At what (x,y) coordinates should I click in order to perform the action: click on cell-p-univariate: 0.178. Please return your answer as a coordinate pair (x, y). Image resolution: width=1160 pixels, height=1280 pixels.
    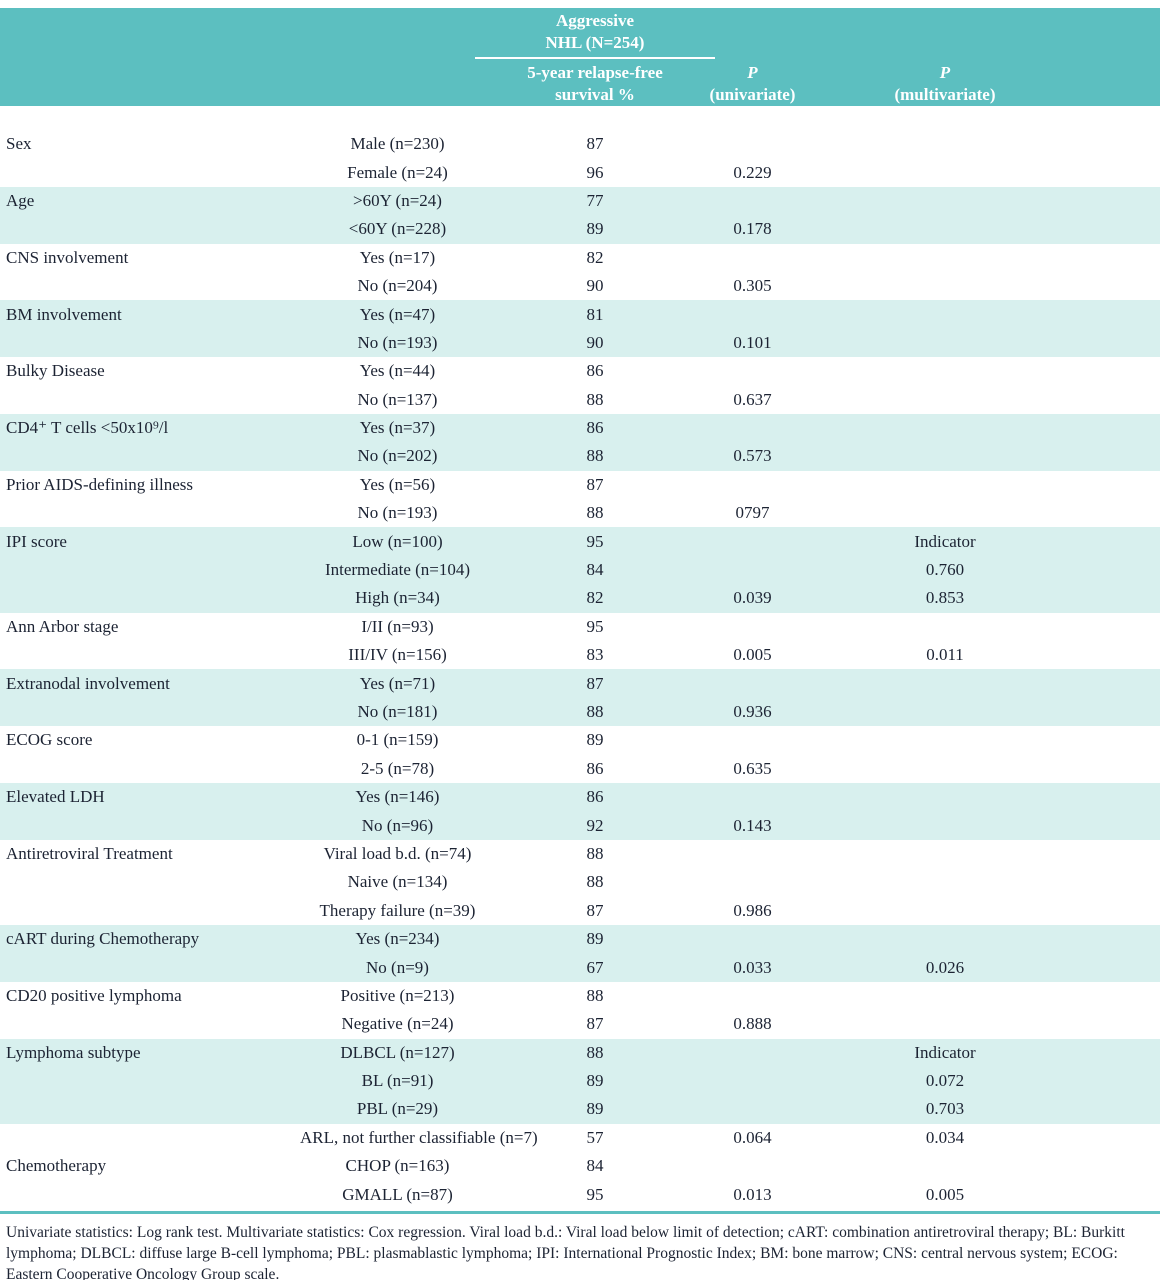
    Looking at the image, I should click on (752, 229).